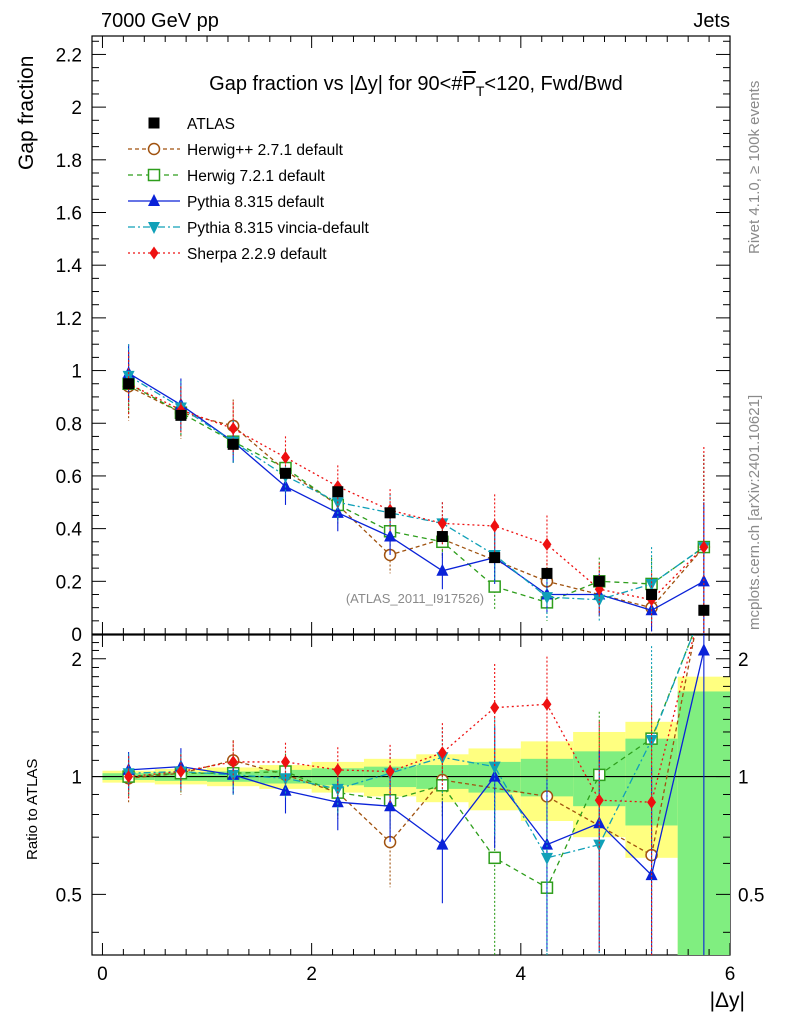 This screenshot has width=786, height=1024. Describe the element at coordinates (154, 253) in the screenshot. I see `legend-sherpa-2-2-9-default-marker` at that location.